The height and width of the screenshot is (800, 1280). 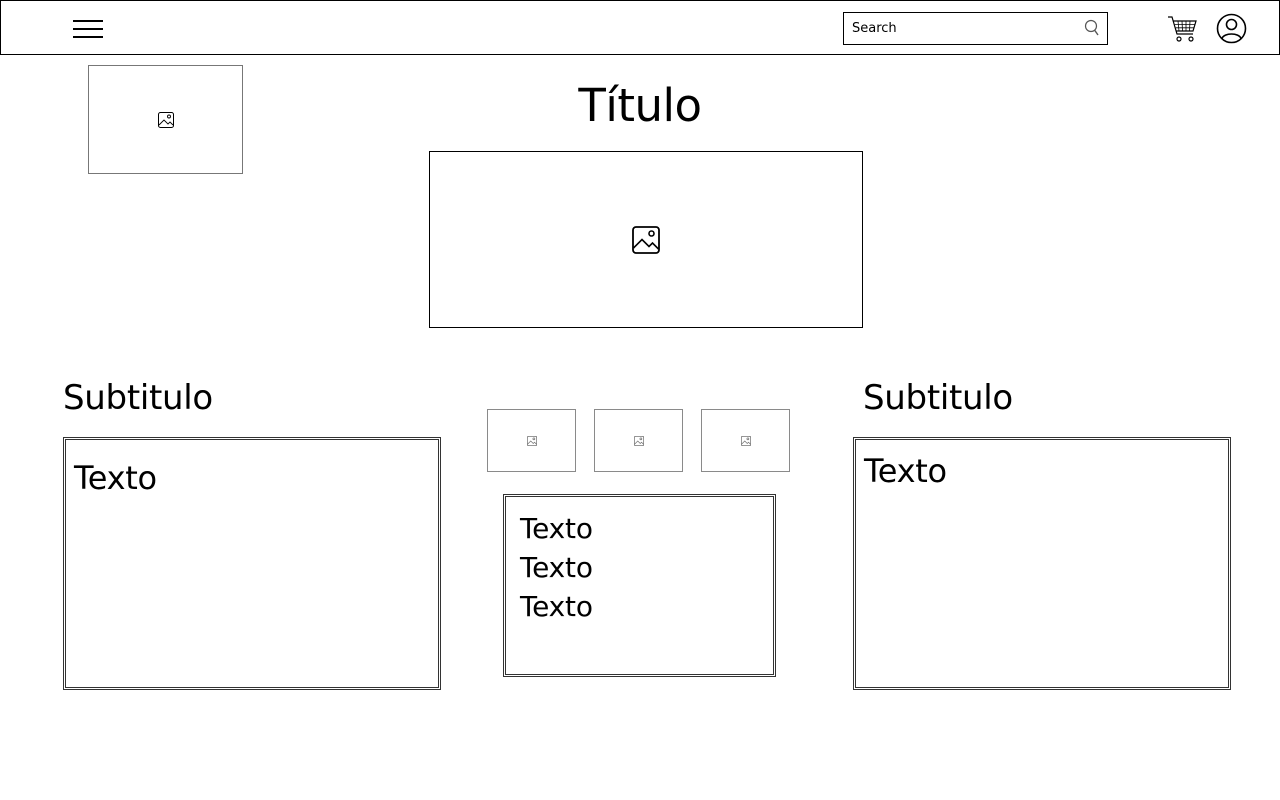 I want to click on center-text-list: Texto Texto Texto, so click(x=556, y=567).